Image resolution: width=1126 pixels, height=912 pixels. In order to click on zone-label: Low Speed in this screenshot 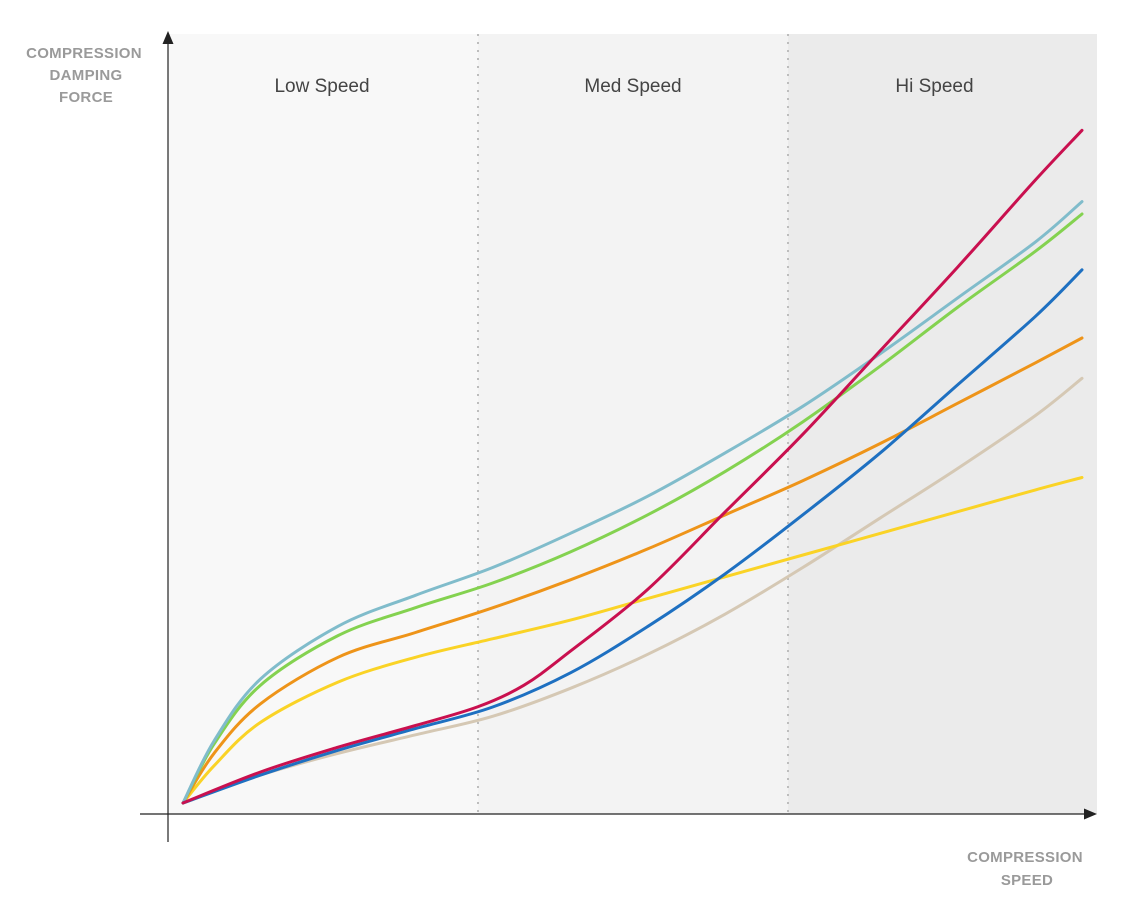, I will do `click(321, 86)`.